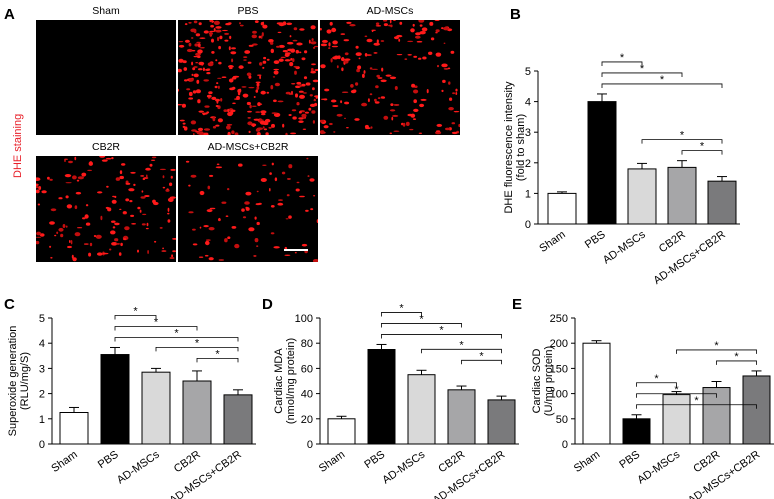 The height and width of the screenshot is (499, 774). I want to click on x-tick-label: PBS, so click(629, 460).